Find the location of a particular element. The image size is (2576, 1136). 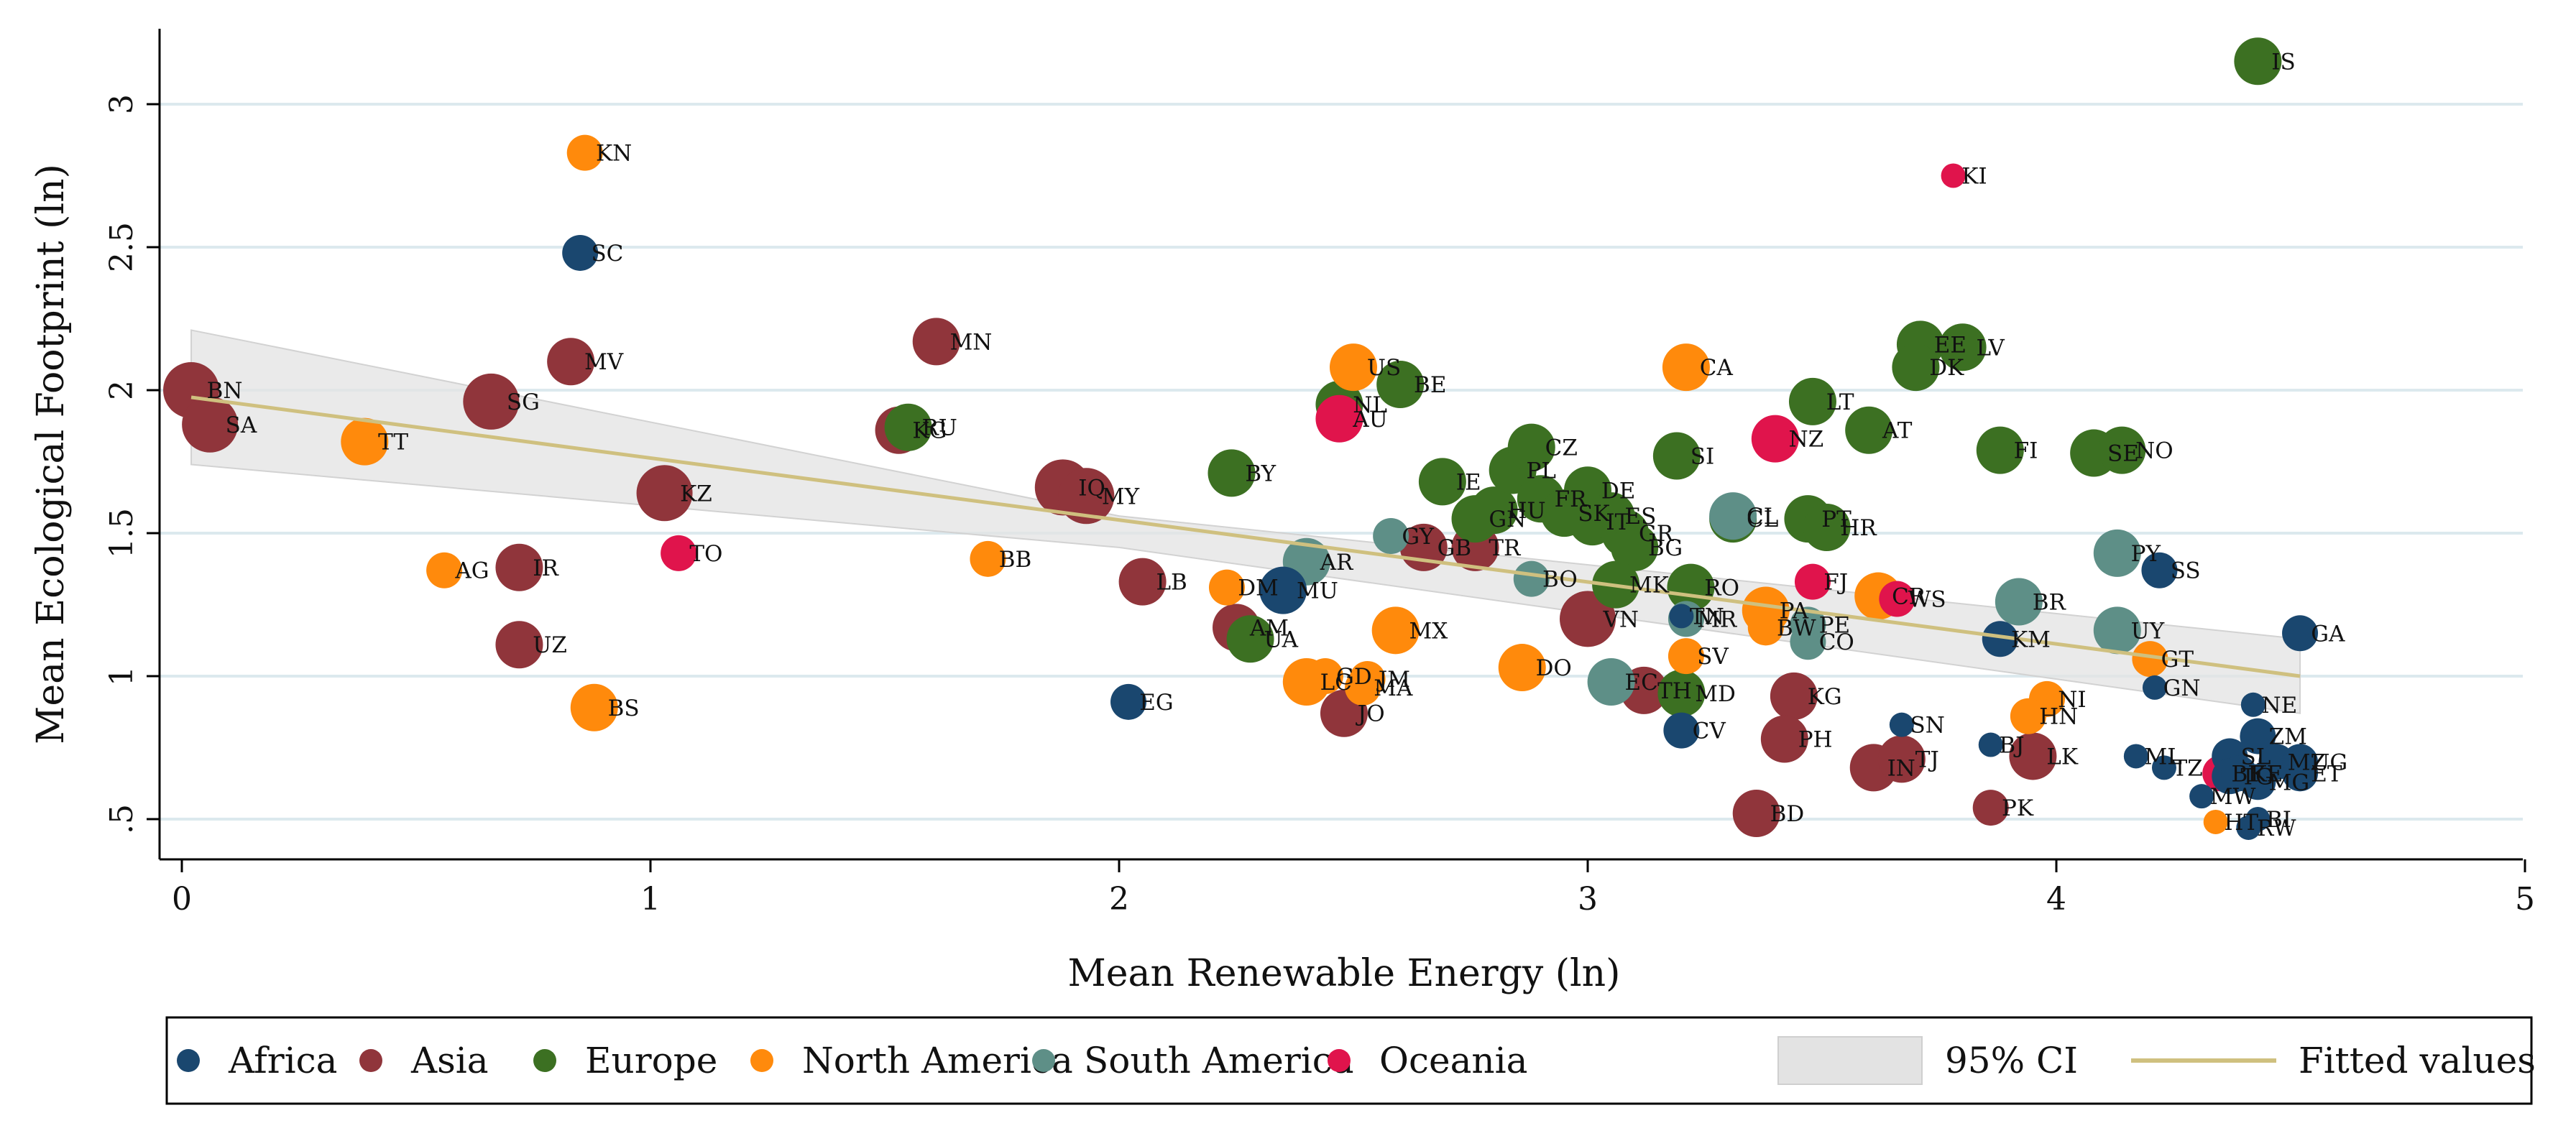

data-point-BR is located at coordinates (2019, 602).